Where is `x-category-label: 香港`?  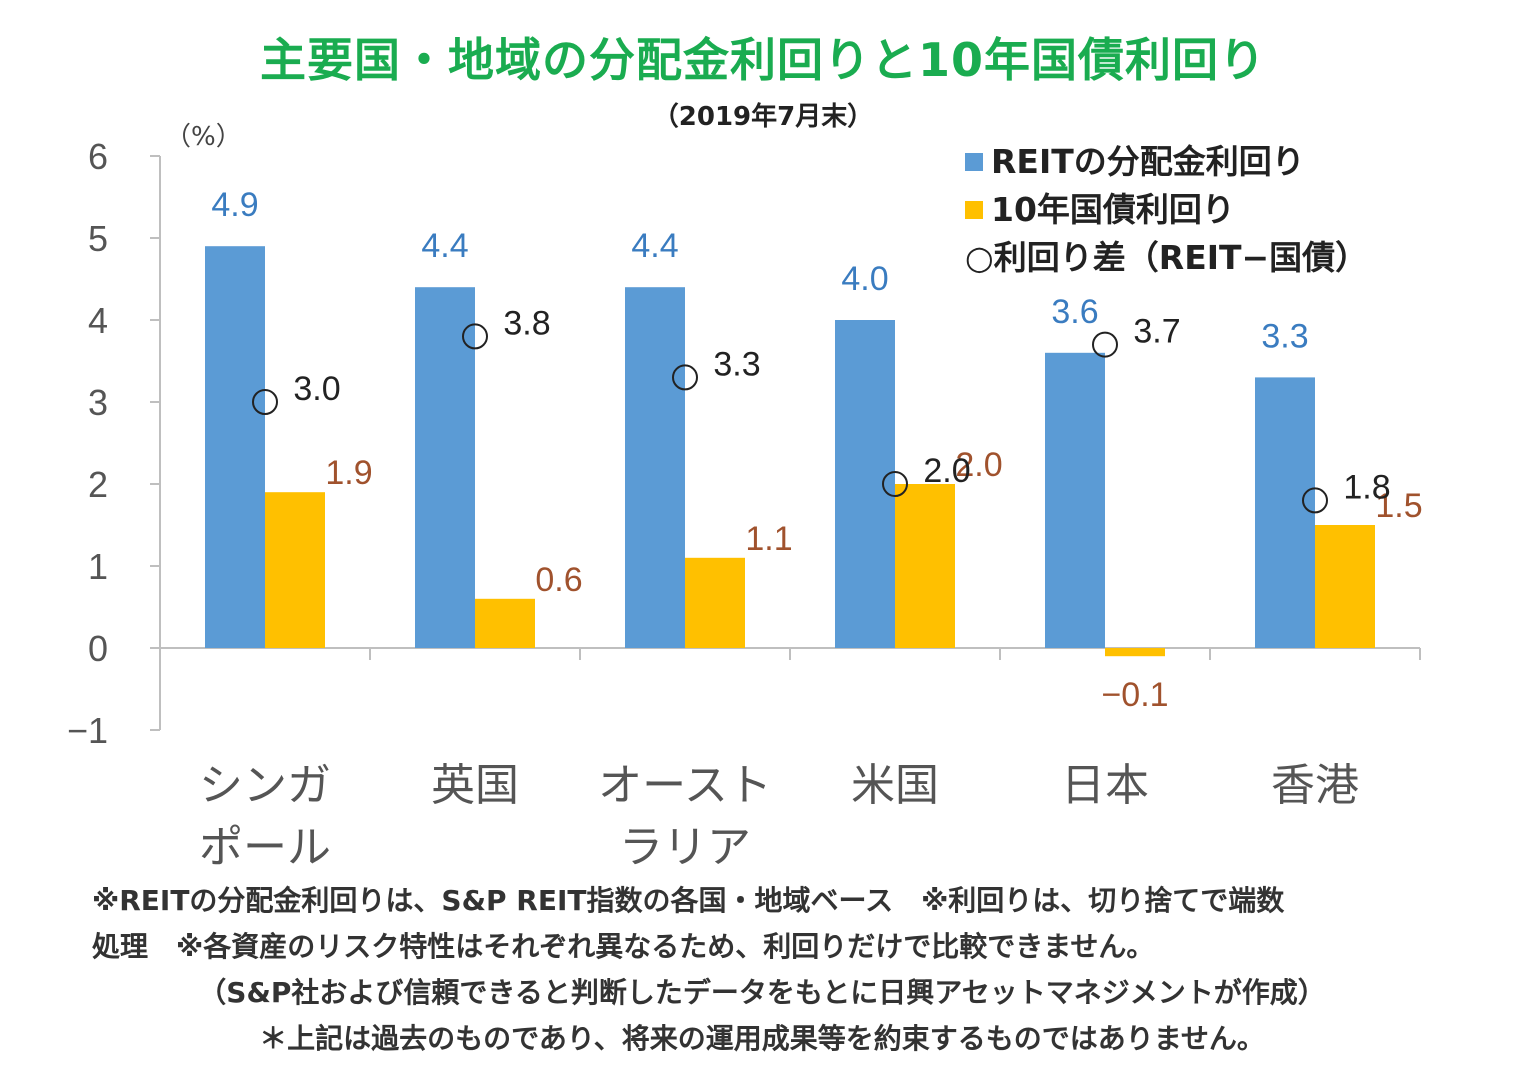 x-category-label: 香港 is located at coordinates (1315, 785).